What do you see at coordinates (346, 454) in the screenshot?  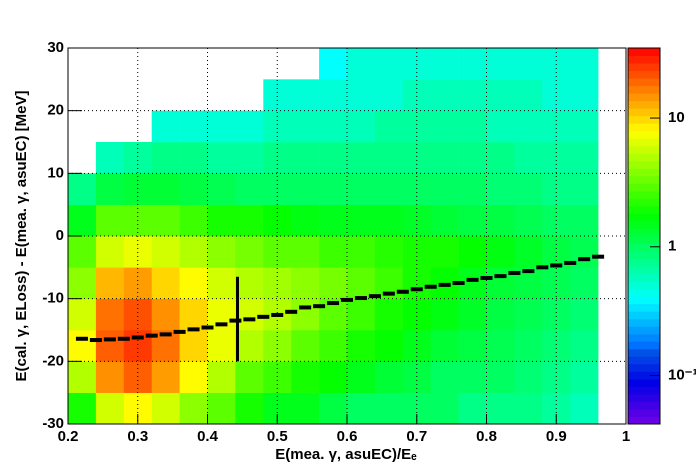 I see `x-axis-title: E(mea. γ, asuEC)/Eₑ` at bounding box center [346, 454].